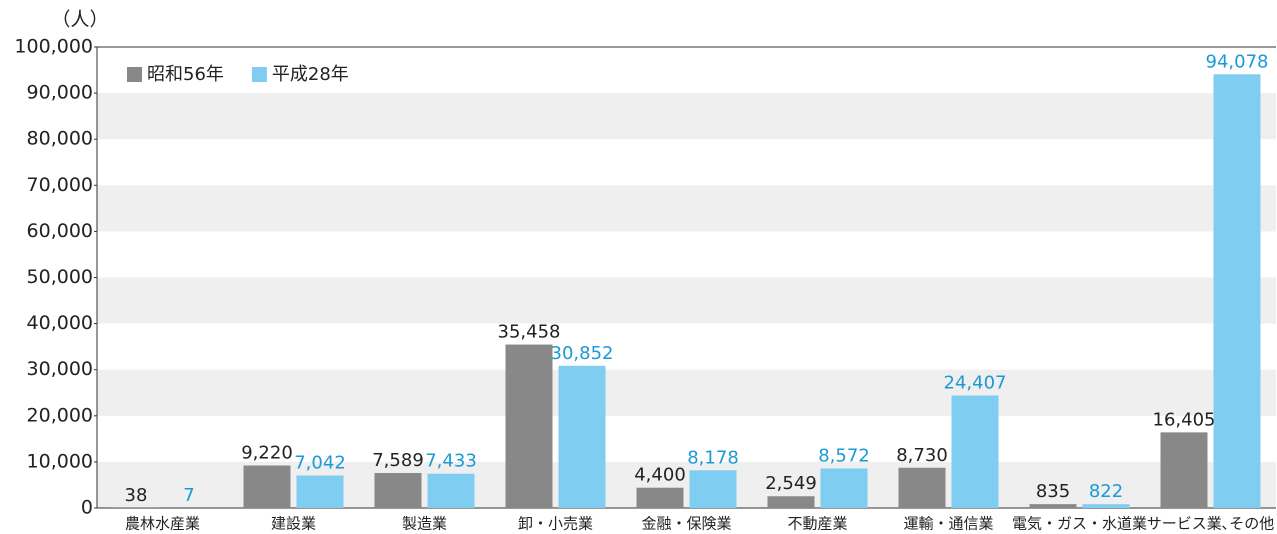 This screenshot has width=1277, height=534. What do you see at coordinates (79, 20) in the screenshot?
I see `y-axis-label: （人）` at bounding box center [79, 20].